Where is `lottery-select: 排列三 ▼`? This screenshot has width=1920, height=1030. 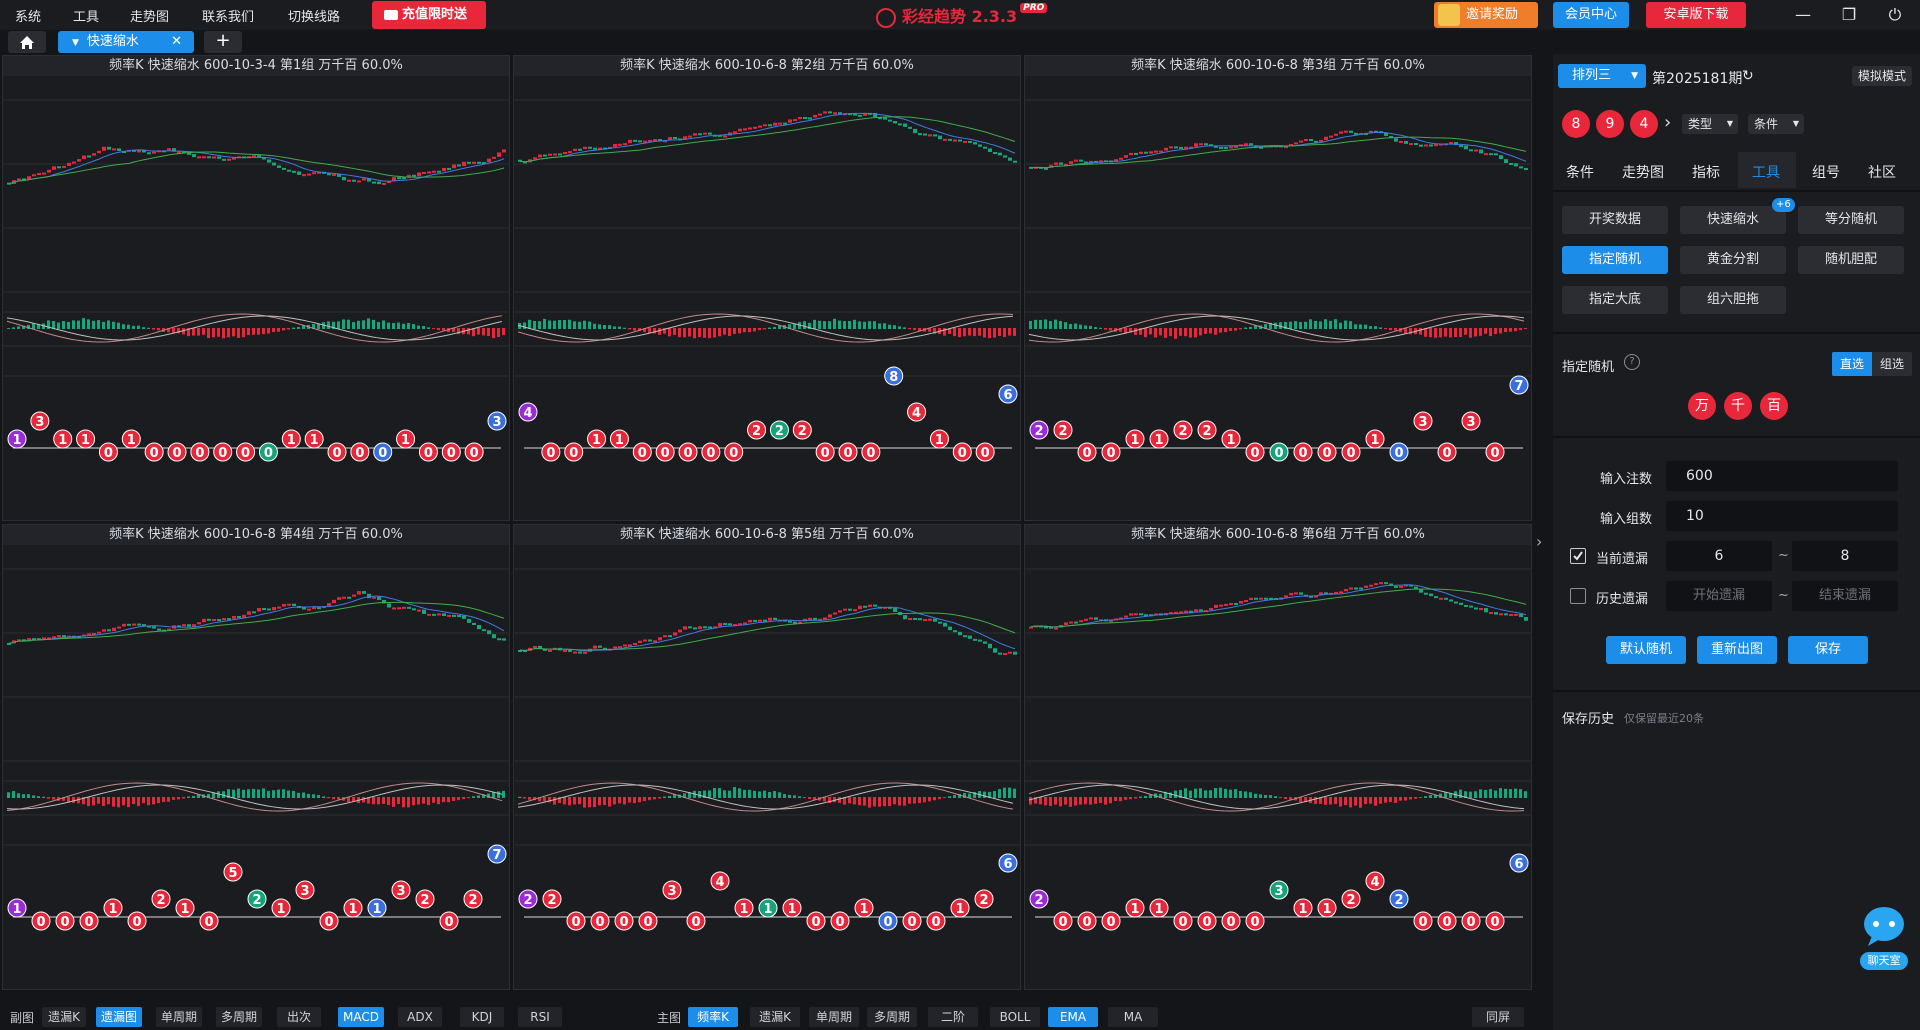
lottery-select: 排列三 ▼ is located at coordinates (1602, 76).